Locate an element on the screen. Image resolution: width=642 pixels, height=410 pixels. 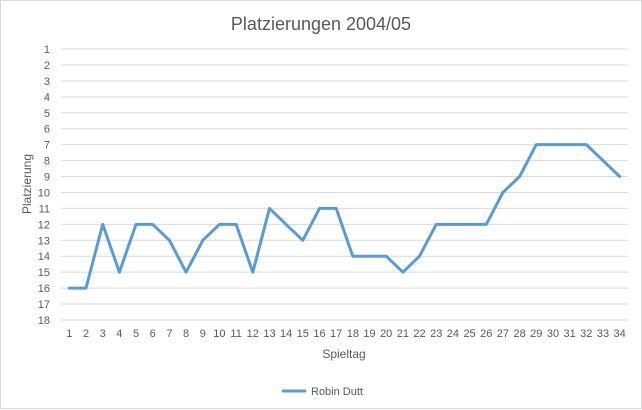
x-tick-label: 34 is located at coordinates (620, 334).